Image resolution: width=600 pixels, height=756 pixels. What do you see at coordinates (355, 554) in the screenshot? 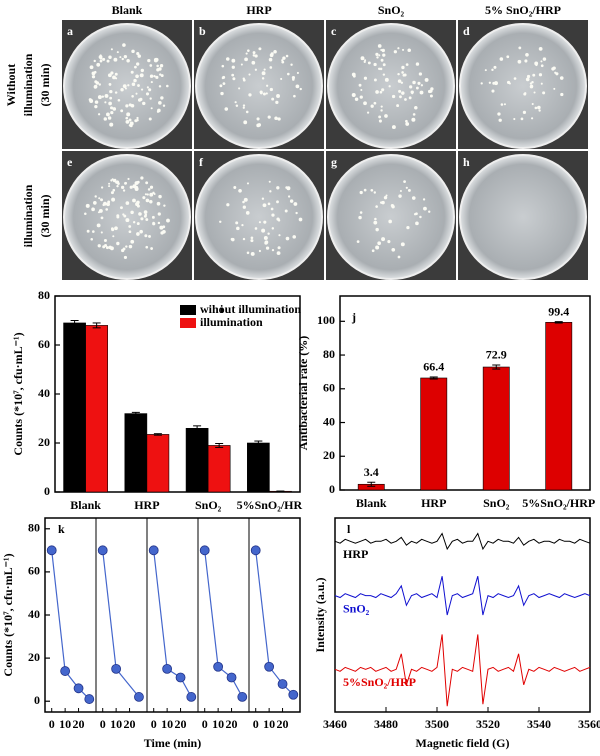
I see `series-label: HRP` at bounding box center [355, 554].